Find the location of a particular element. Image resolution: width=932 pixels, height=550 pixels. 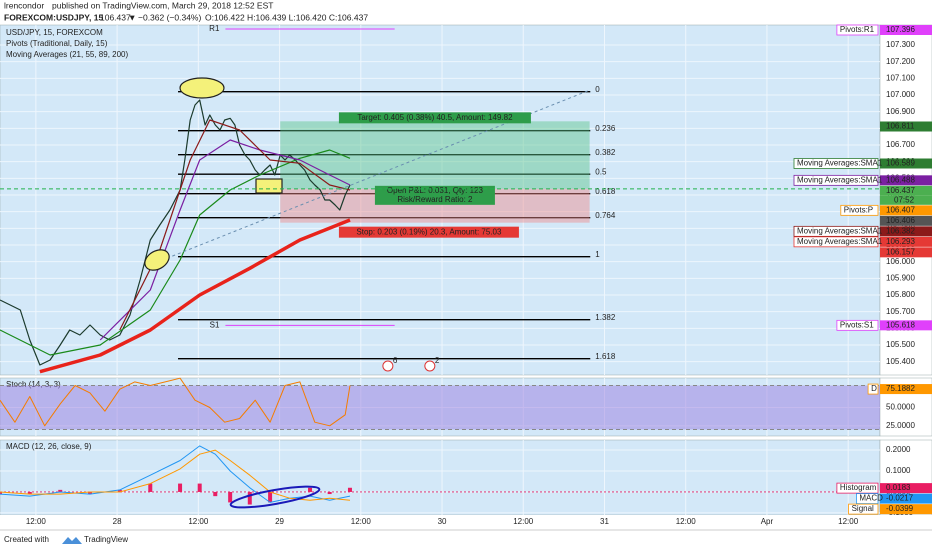

y-tick-label: 106.900 is located at coordinates (900, 111).